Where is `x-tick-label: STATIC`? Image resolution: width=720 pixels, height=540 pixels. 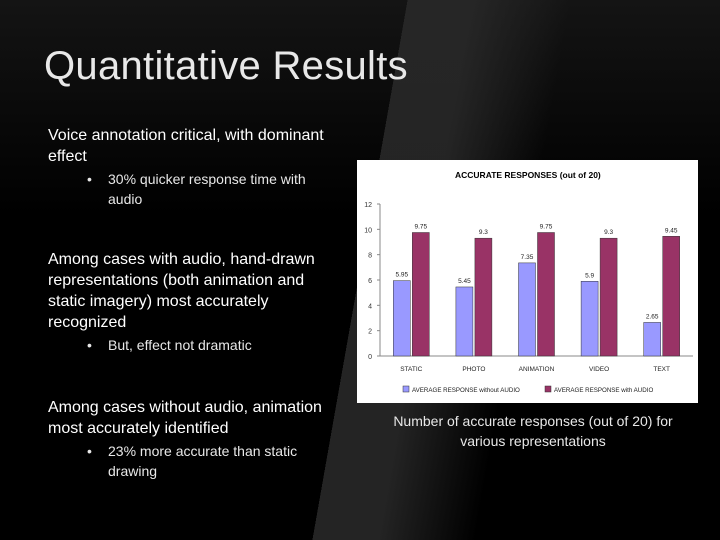
x-tick-label: STATIC is located at coordinates (411, 369).